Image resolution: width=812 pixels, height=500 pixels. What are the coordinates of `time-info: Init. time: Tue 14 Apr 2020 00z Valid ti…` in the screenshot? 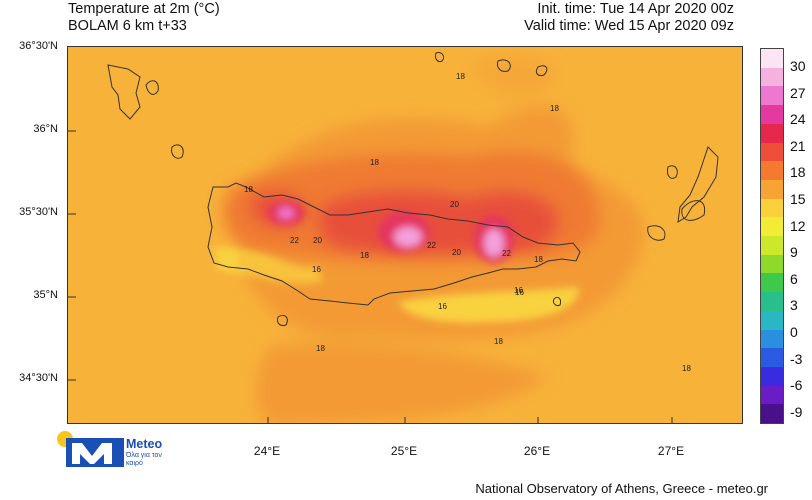 It's located at (629, 18).